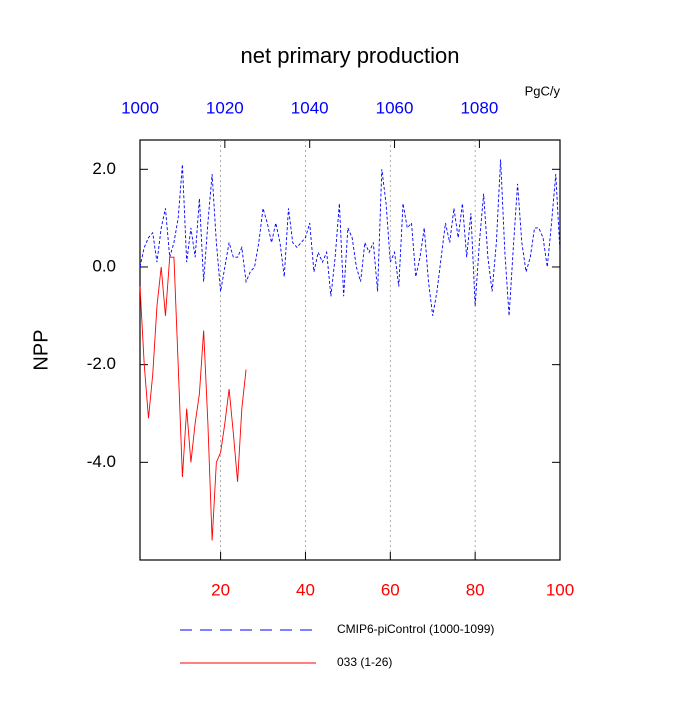 Image resolution: width=700 pixels, height=705 pixels. What do you see at coordinates (479, 107) in the screenshot?
I see `x2-tick-label: 1080` at bounding box center [479, 107].